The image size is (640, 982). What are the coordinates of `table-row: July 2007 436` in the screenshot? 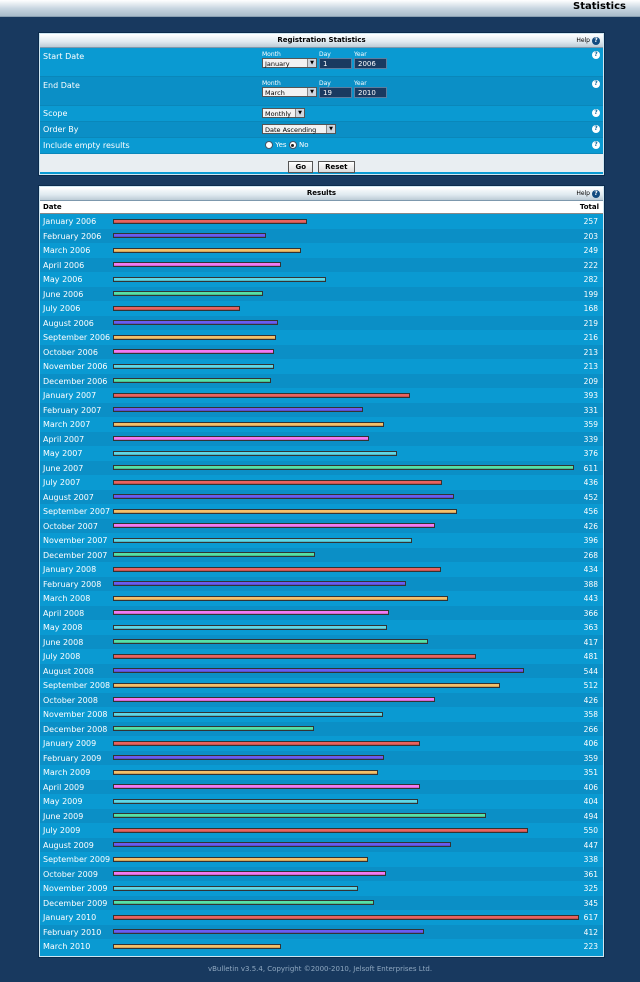 It's located at (321, 482).